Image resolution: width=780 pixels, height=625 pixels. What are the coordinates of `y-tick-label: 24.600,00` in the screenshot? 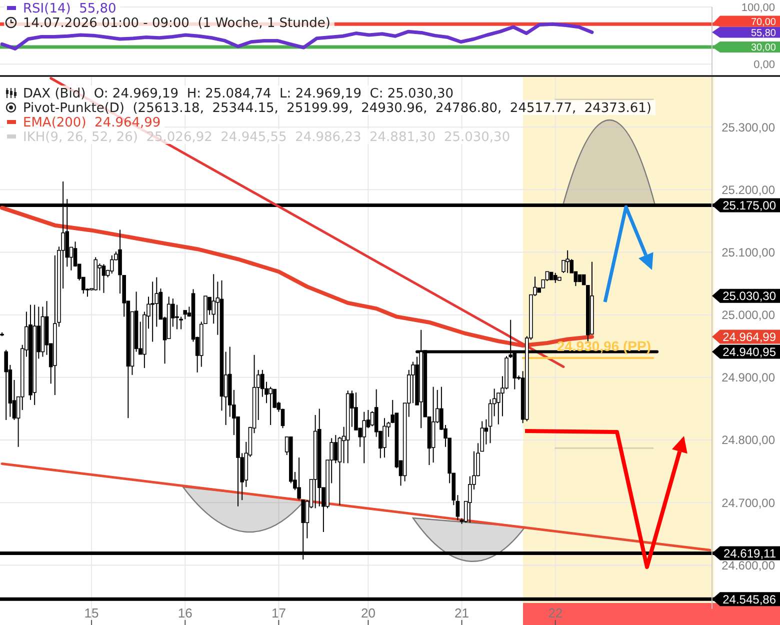 It's located at (749, 565).